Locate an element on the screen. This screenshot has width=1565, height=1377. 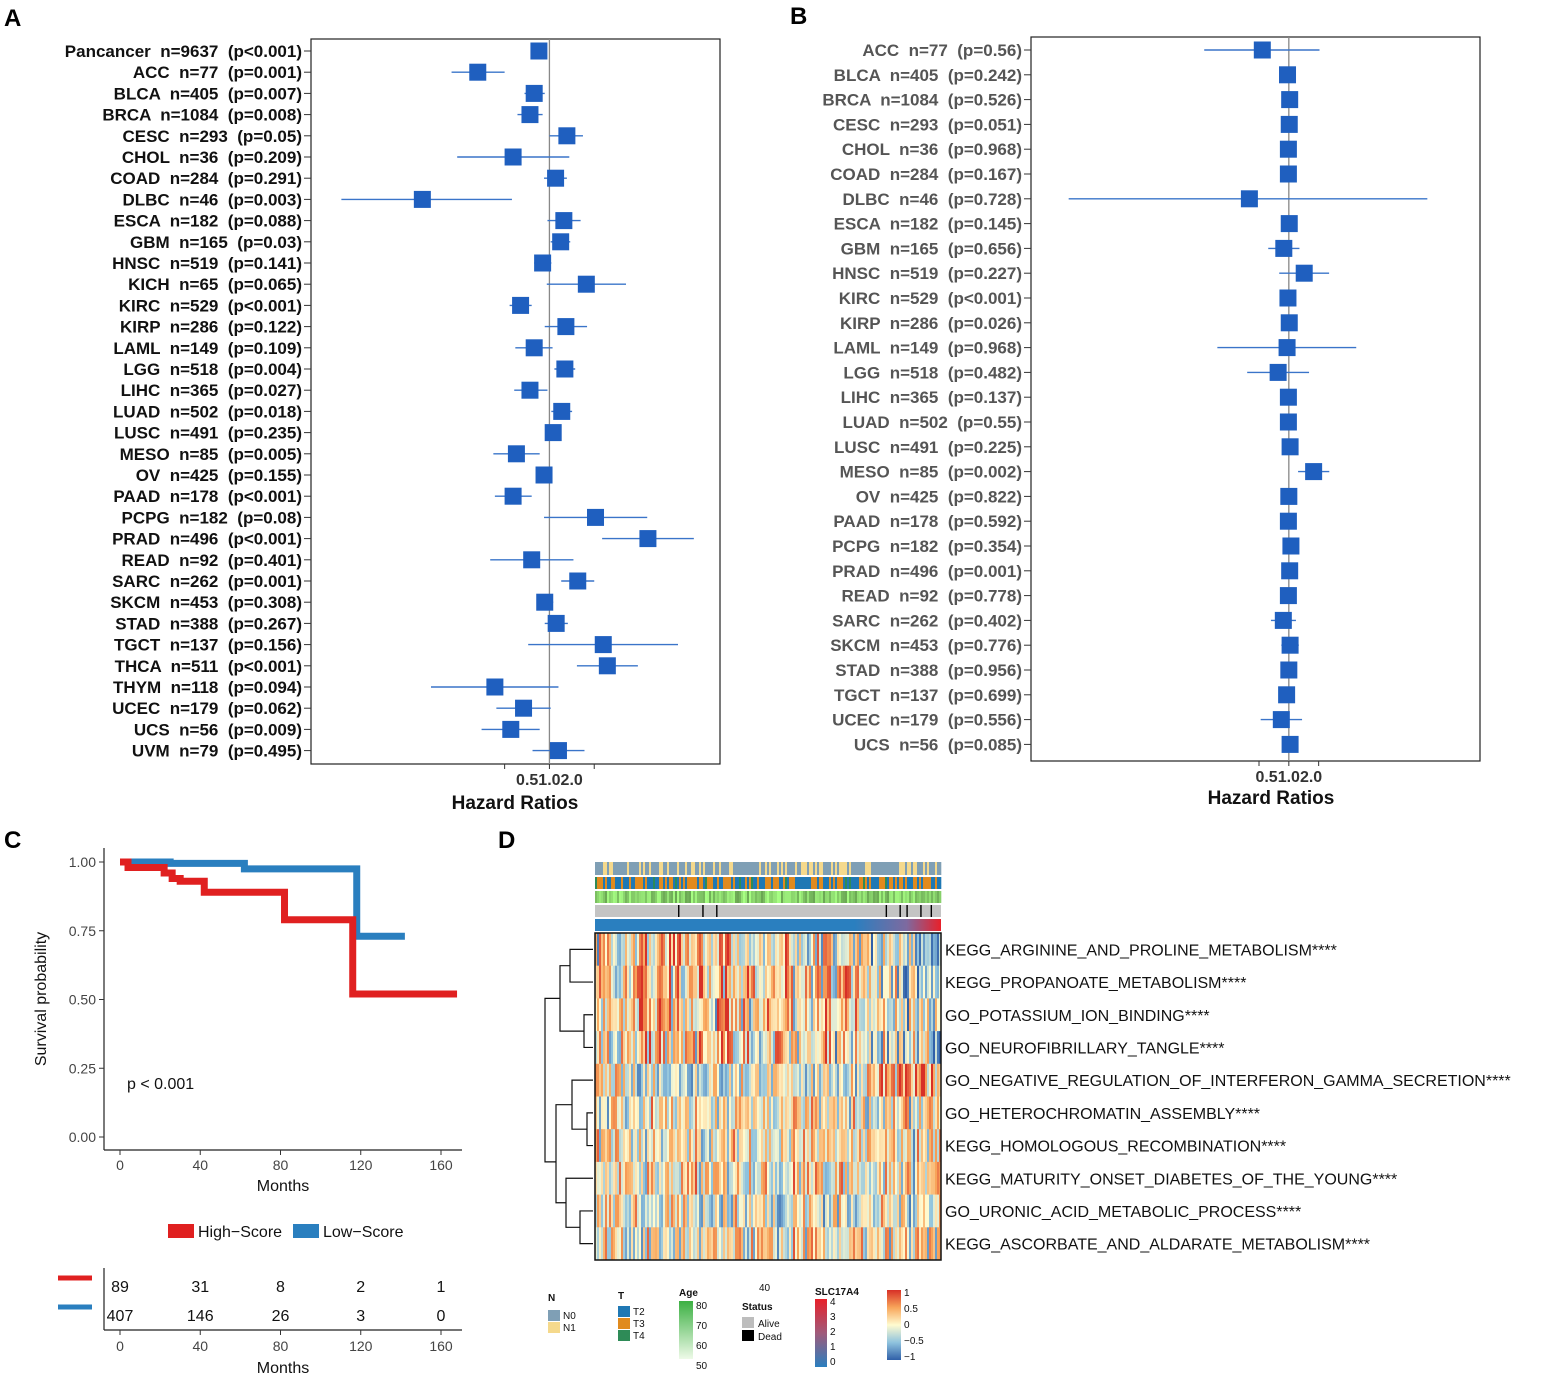
x-tick-label: 1.0 is located at coordinates (549, 780).